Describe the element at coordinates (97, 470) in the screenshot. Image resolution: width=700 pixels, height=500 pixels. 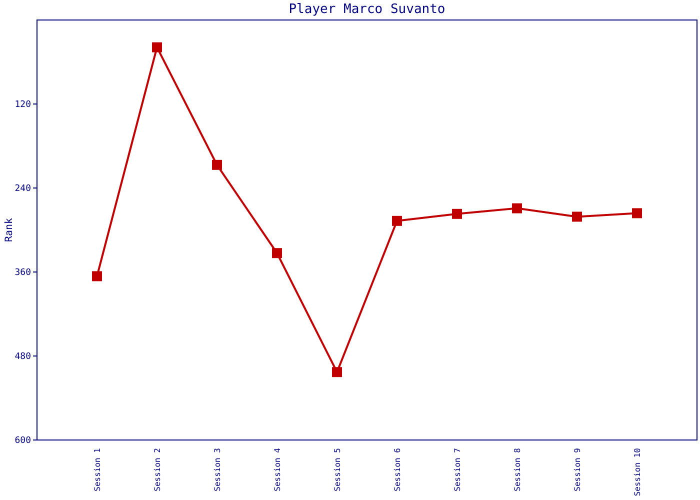
I see `x-tick-label: Session 1` at that location.